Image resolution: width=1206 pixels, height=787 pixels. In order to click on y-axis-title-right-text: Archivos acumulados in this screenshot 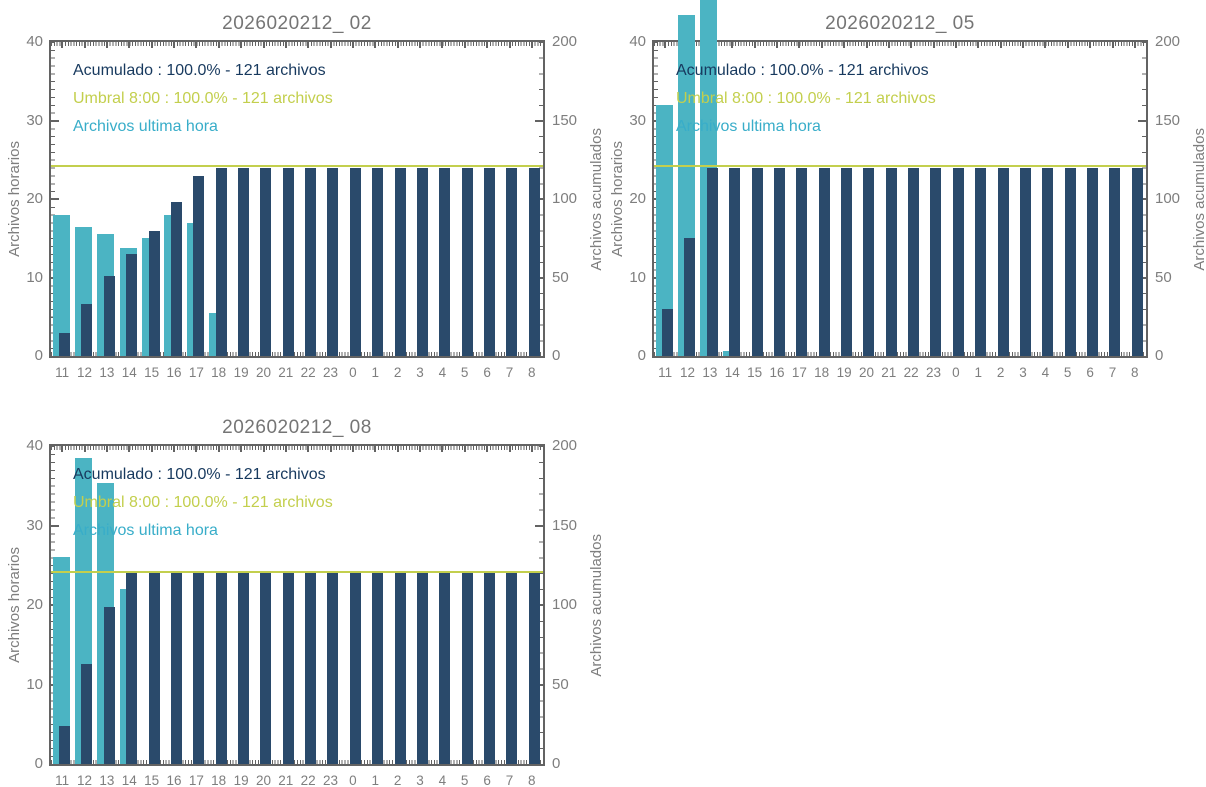, I will do `click(596, 605)`.